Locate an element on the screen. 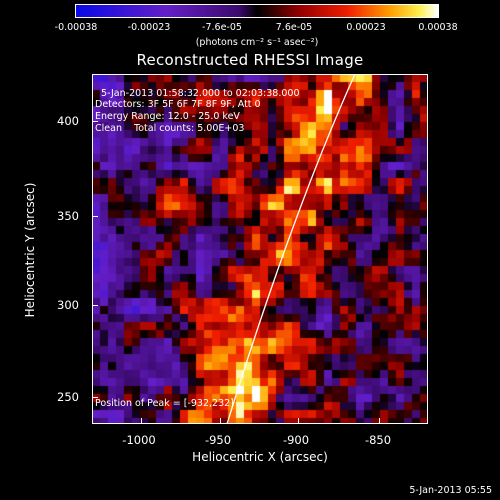 This screenshot has height=500, width=500. colorbar is located at coordinates (257, 11).